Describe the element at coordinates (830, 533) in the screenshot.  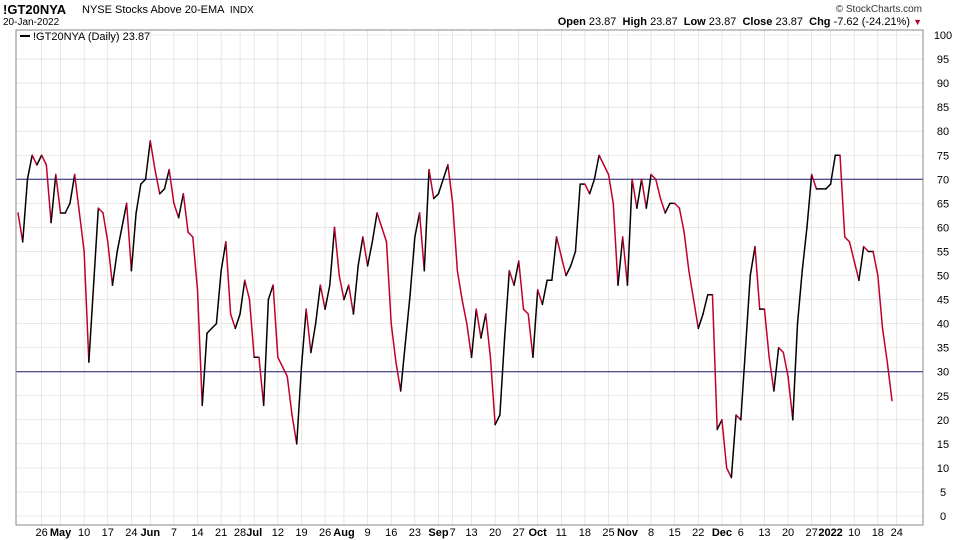
I see `x-tick-label: 2022` at that location.